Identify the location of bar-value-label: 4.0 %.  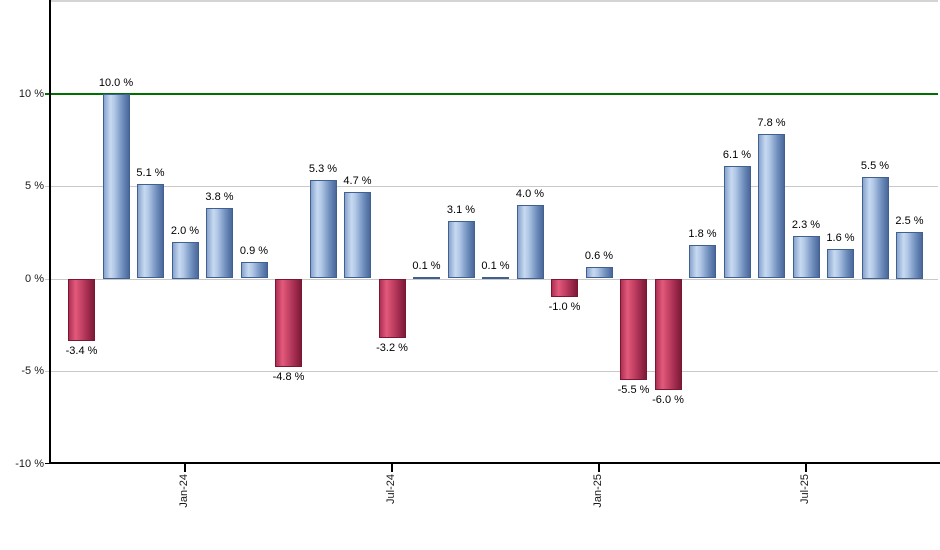
(530, 193).